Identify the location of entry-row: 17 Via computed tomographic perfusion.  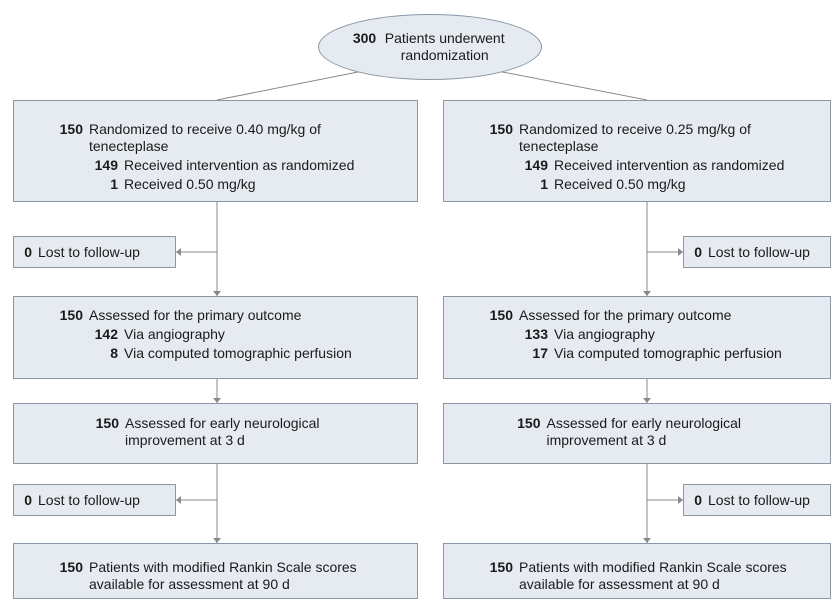
(655, 353).